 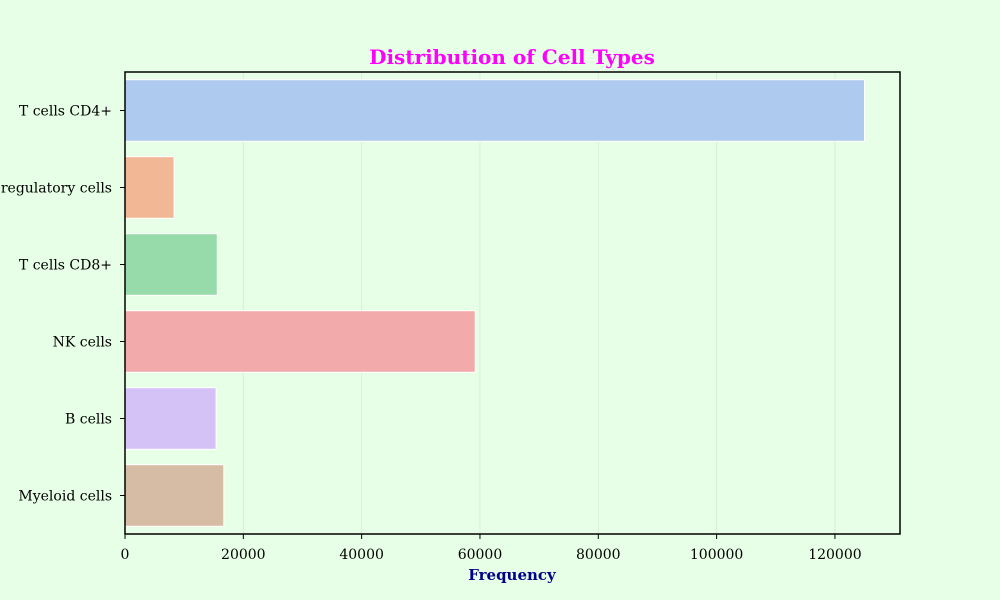 I want to click on y-tick-label: Myeloid cells, so click(x=65, y=497).